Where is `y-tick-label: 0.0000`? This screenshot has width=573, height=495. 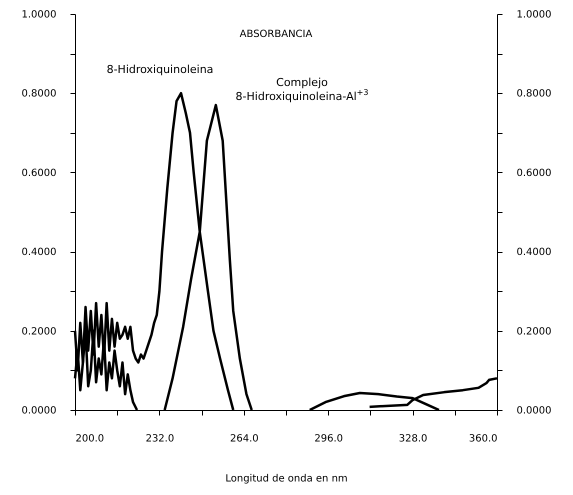
y-tick-label: 0.0000 is located at coordinates (39, 411).